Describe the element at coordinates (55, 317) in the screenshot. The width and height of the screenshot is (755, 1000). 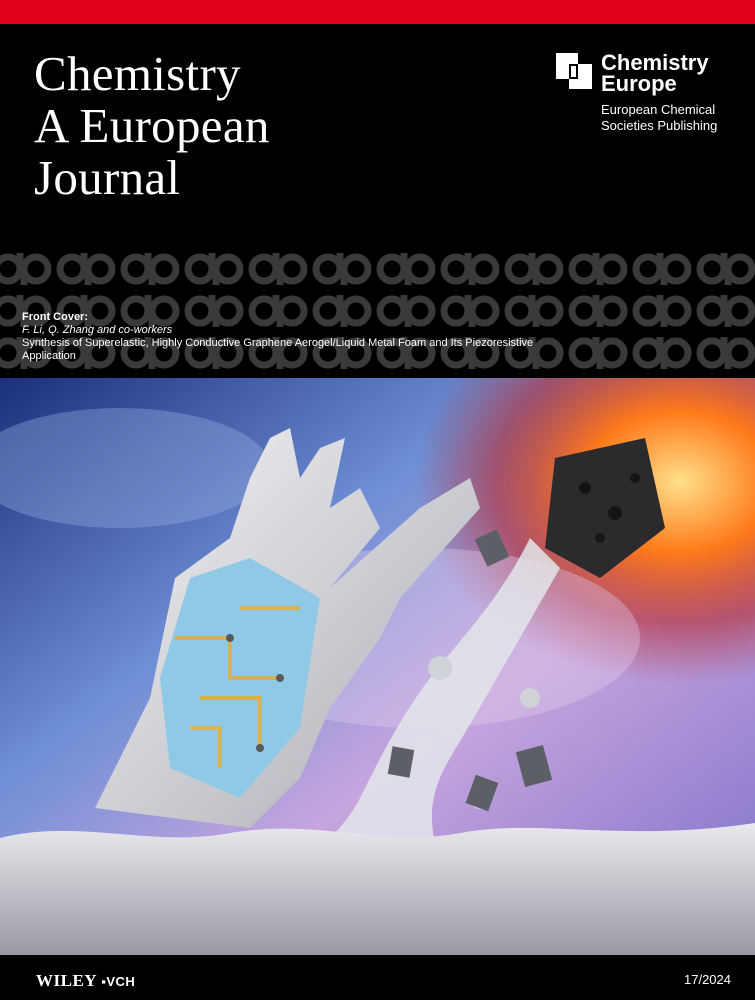
I see `front-cover-label: Front Cover:` at that location.